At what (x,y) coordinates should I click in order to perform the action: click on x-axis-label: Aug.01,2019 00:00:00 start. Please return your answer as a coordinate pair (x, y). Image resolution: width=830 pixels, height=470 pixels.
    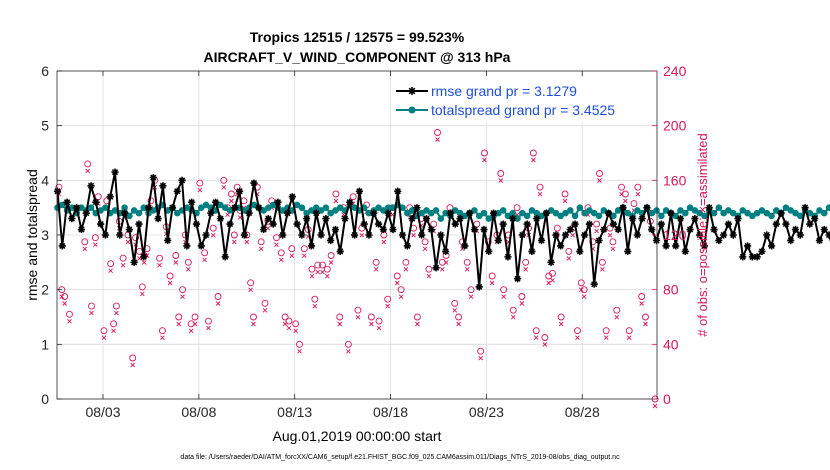
    Looking at the image, I should click on (357, 436).